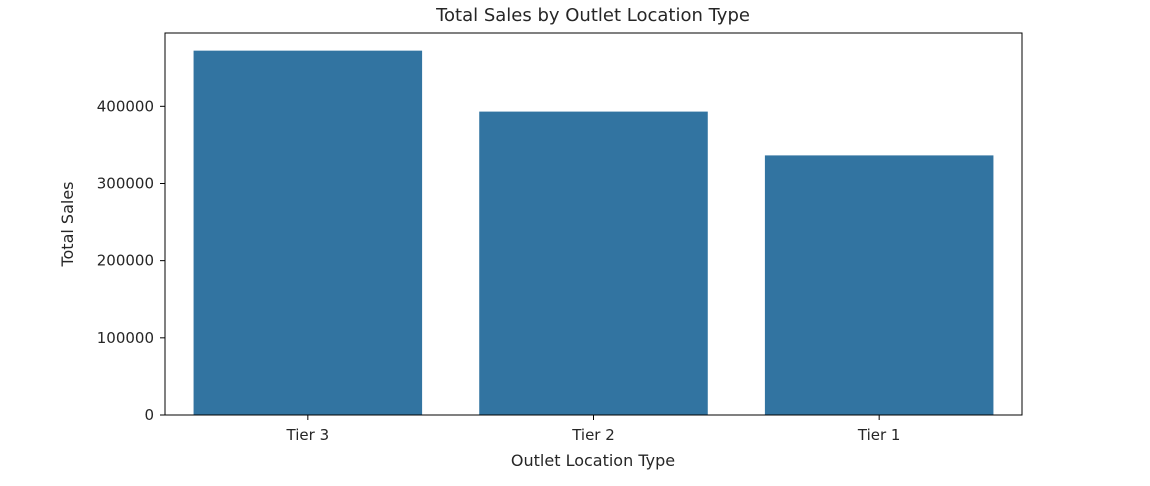  What do you see at coordinates (149, 415) in the screenshot?
I see `y-tick-label: 0` at bounding box center [149, 415].